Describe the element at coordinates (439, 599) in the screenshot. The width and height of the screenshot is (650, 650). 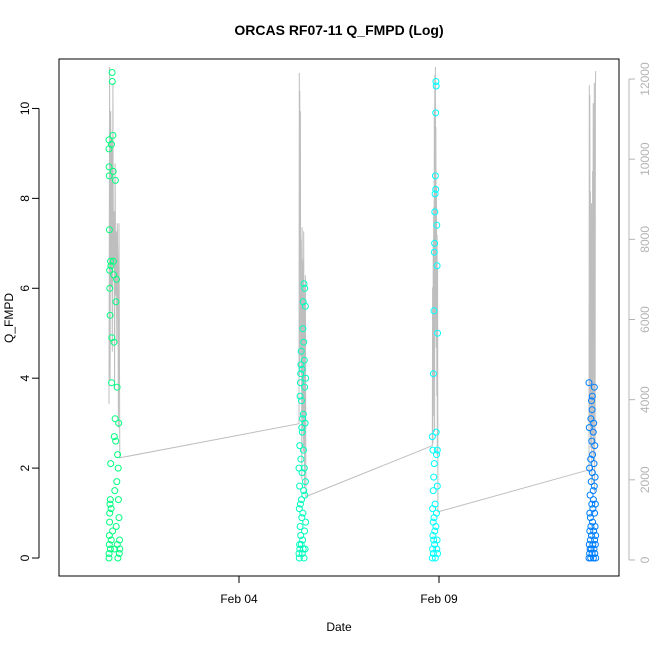
I see `x-tick-label: Feb 09` at that location.